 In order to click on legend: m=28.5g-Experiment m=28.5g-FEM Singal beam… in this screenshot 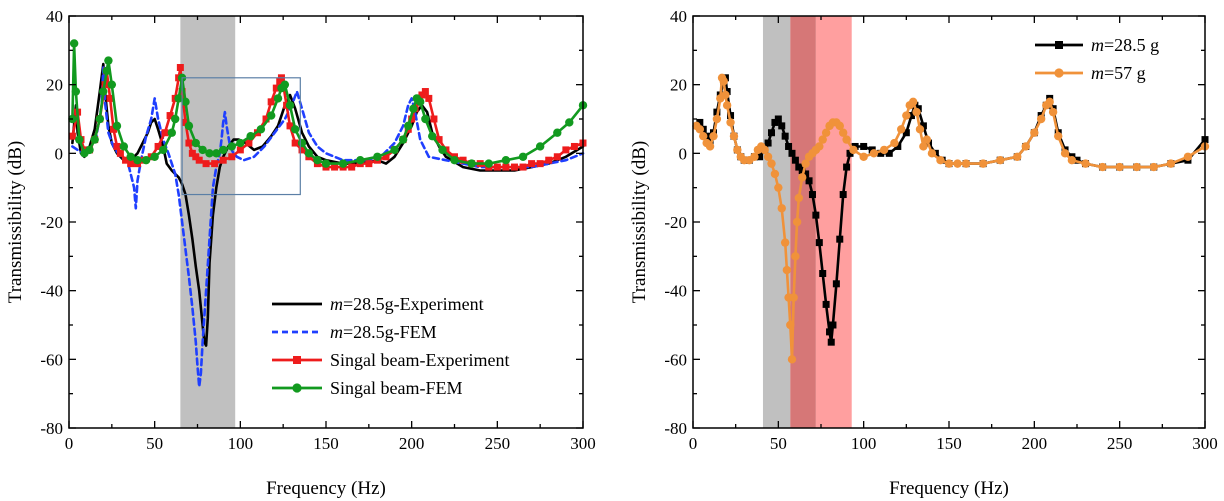, I will do `click(390, 346)`.